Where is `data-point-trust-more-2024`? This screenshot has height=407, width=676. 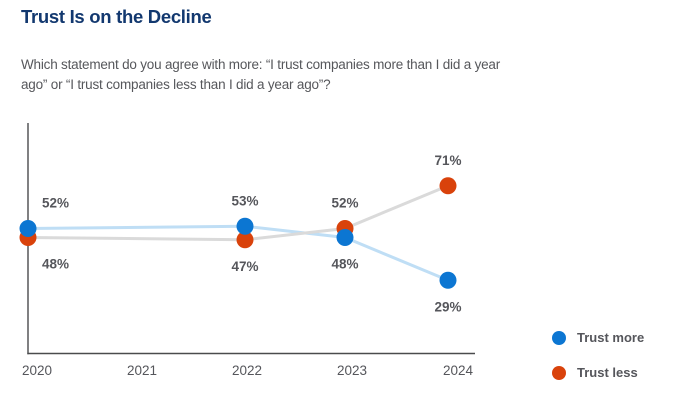
data-point-trust-more-2024 is located at coordinates (448, 280).